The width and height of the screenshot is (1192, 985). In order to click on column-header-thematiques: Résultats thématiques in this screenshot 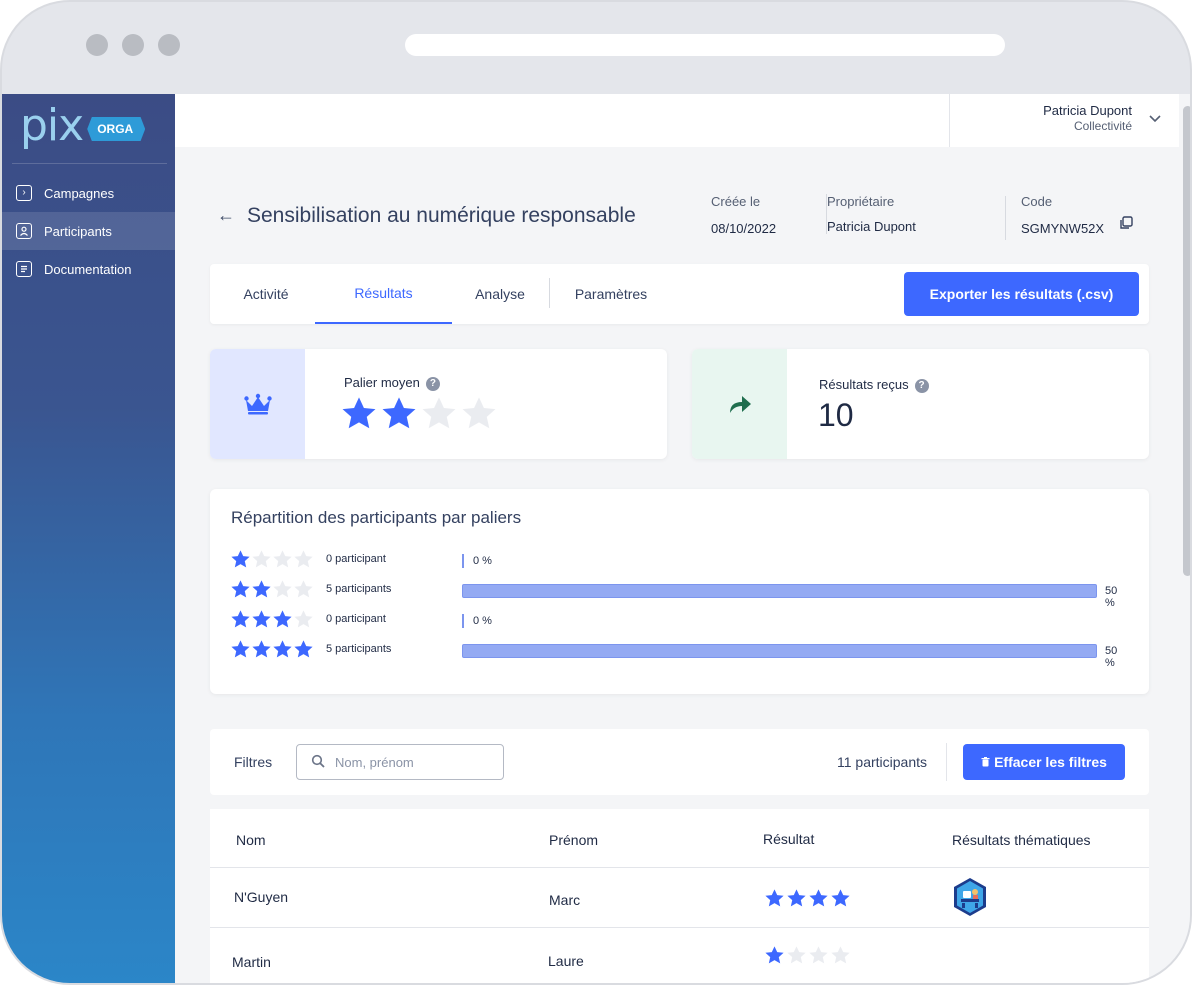, I will do `click(1021, 840)`.